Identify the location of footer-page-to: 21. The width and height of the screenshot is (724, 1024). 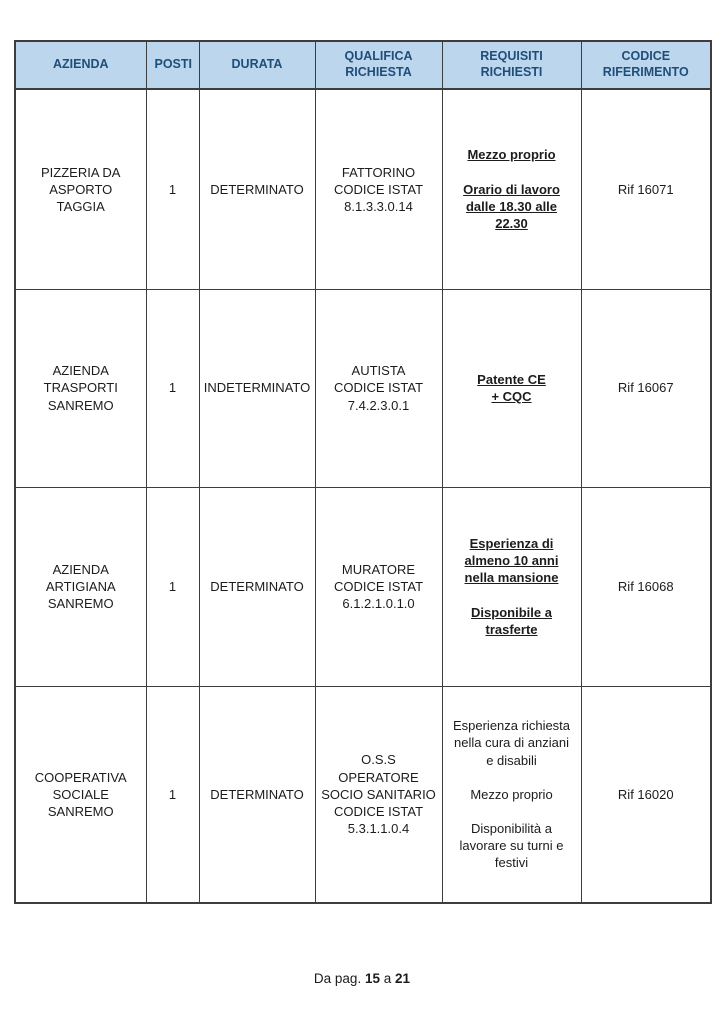
(403, 978).